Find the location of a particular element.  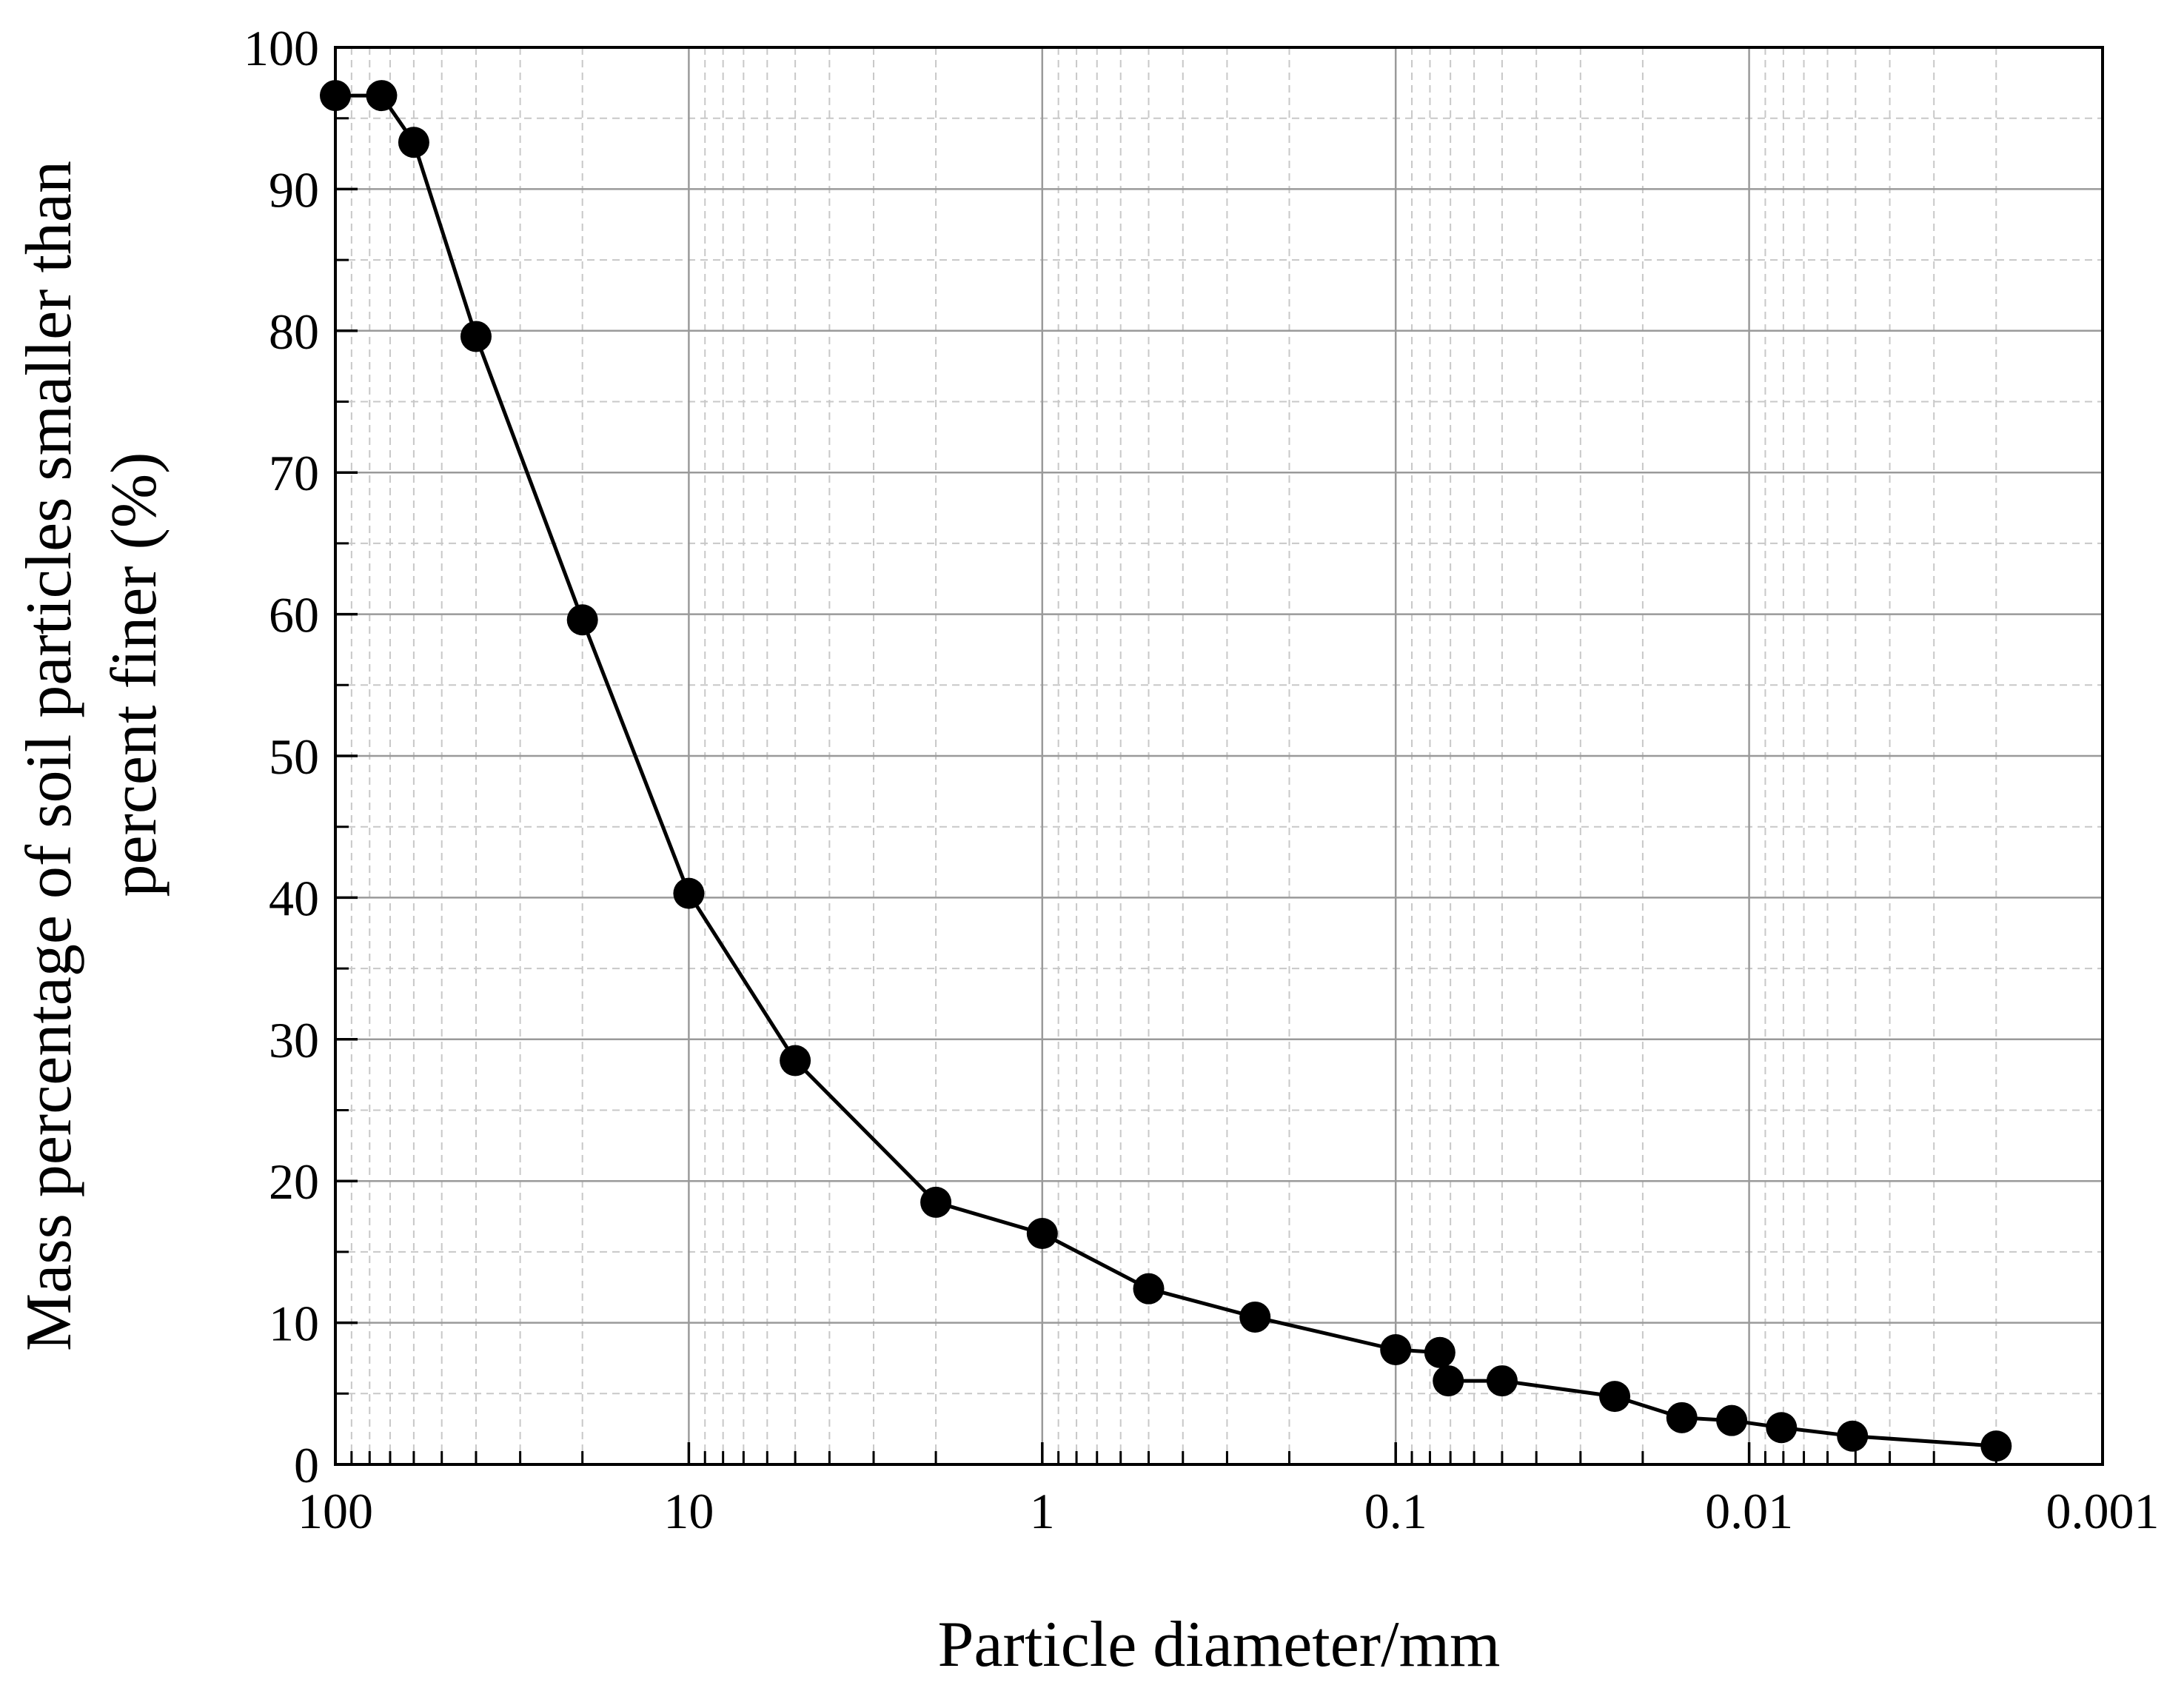

y-tick-label: 90 is located at coordinates (294, 189).